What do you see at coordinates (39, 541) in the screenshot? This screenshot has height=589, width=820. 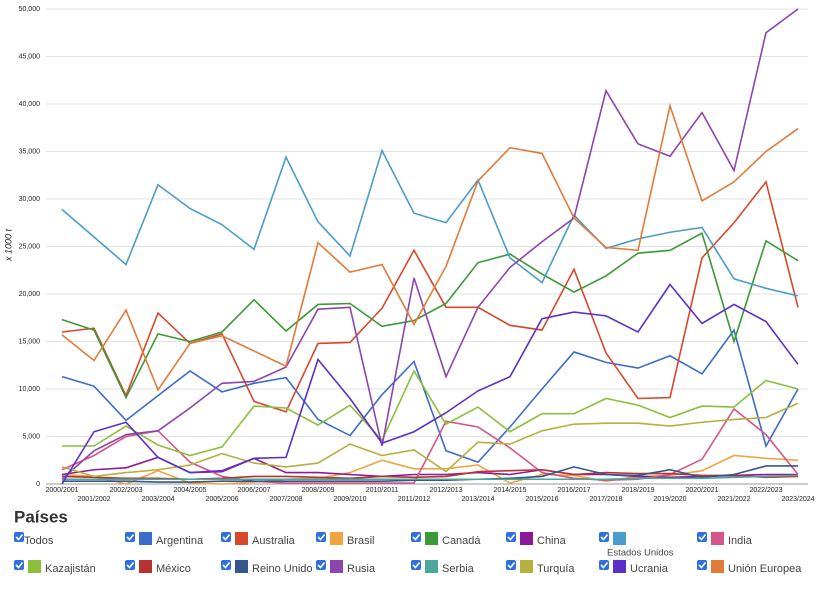 I see `legend-all: Todos` at bounding box center [39, 541].